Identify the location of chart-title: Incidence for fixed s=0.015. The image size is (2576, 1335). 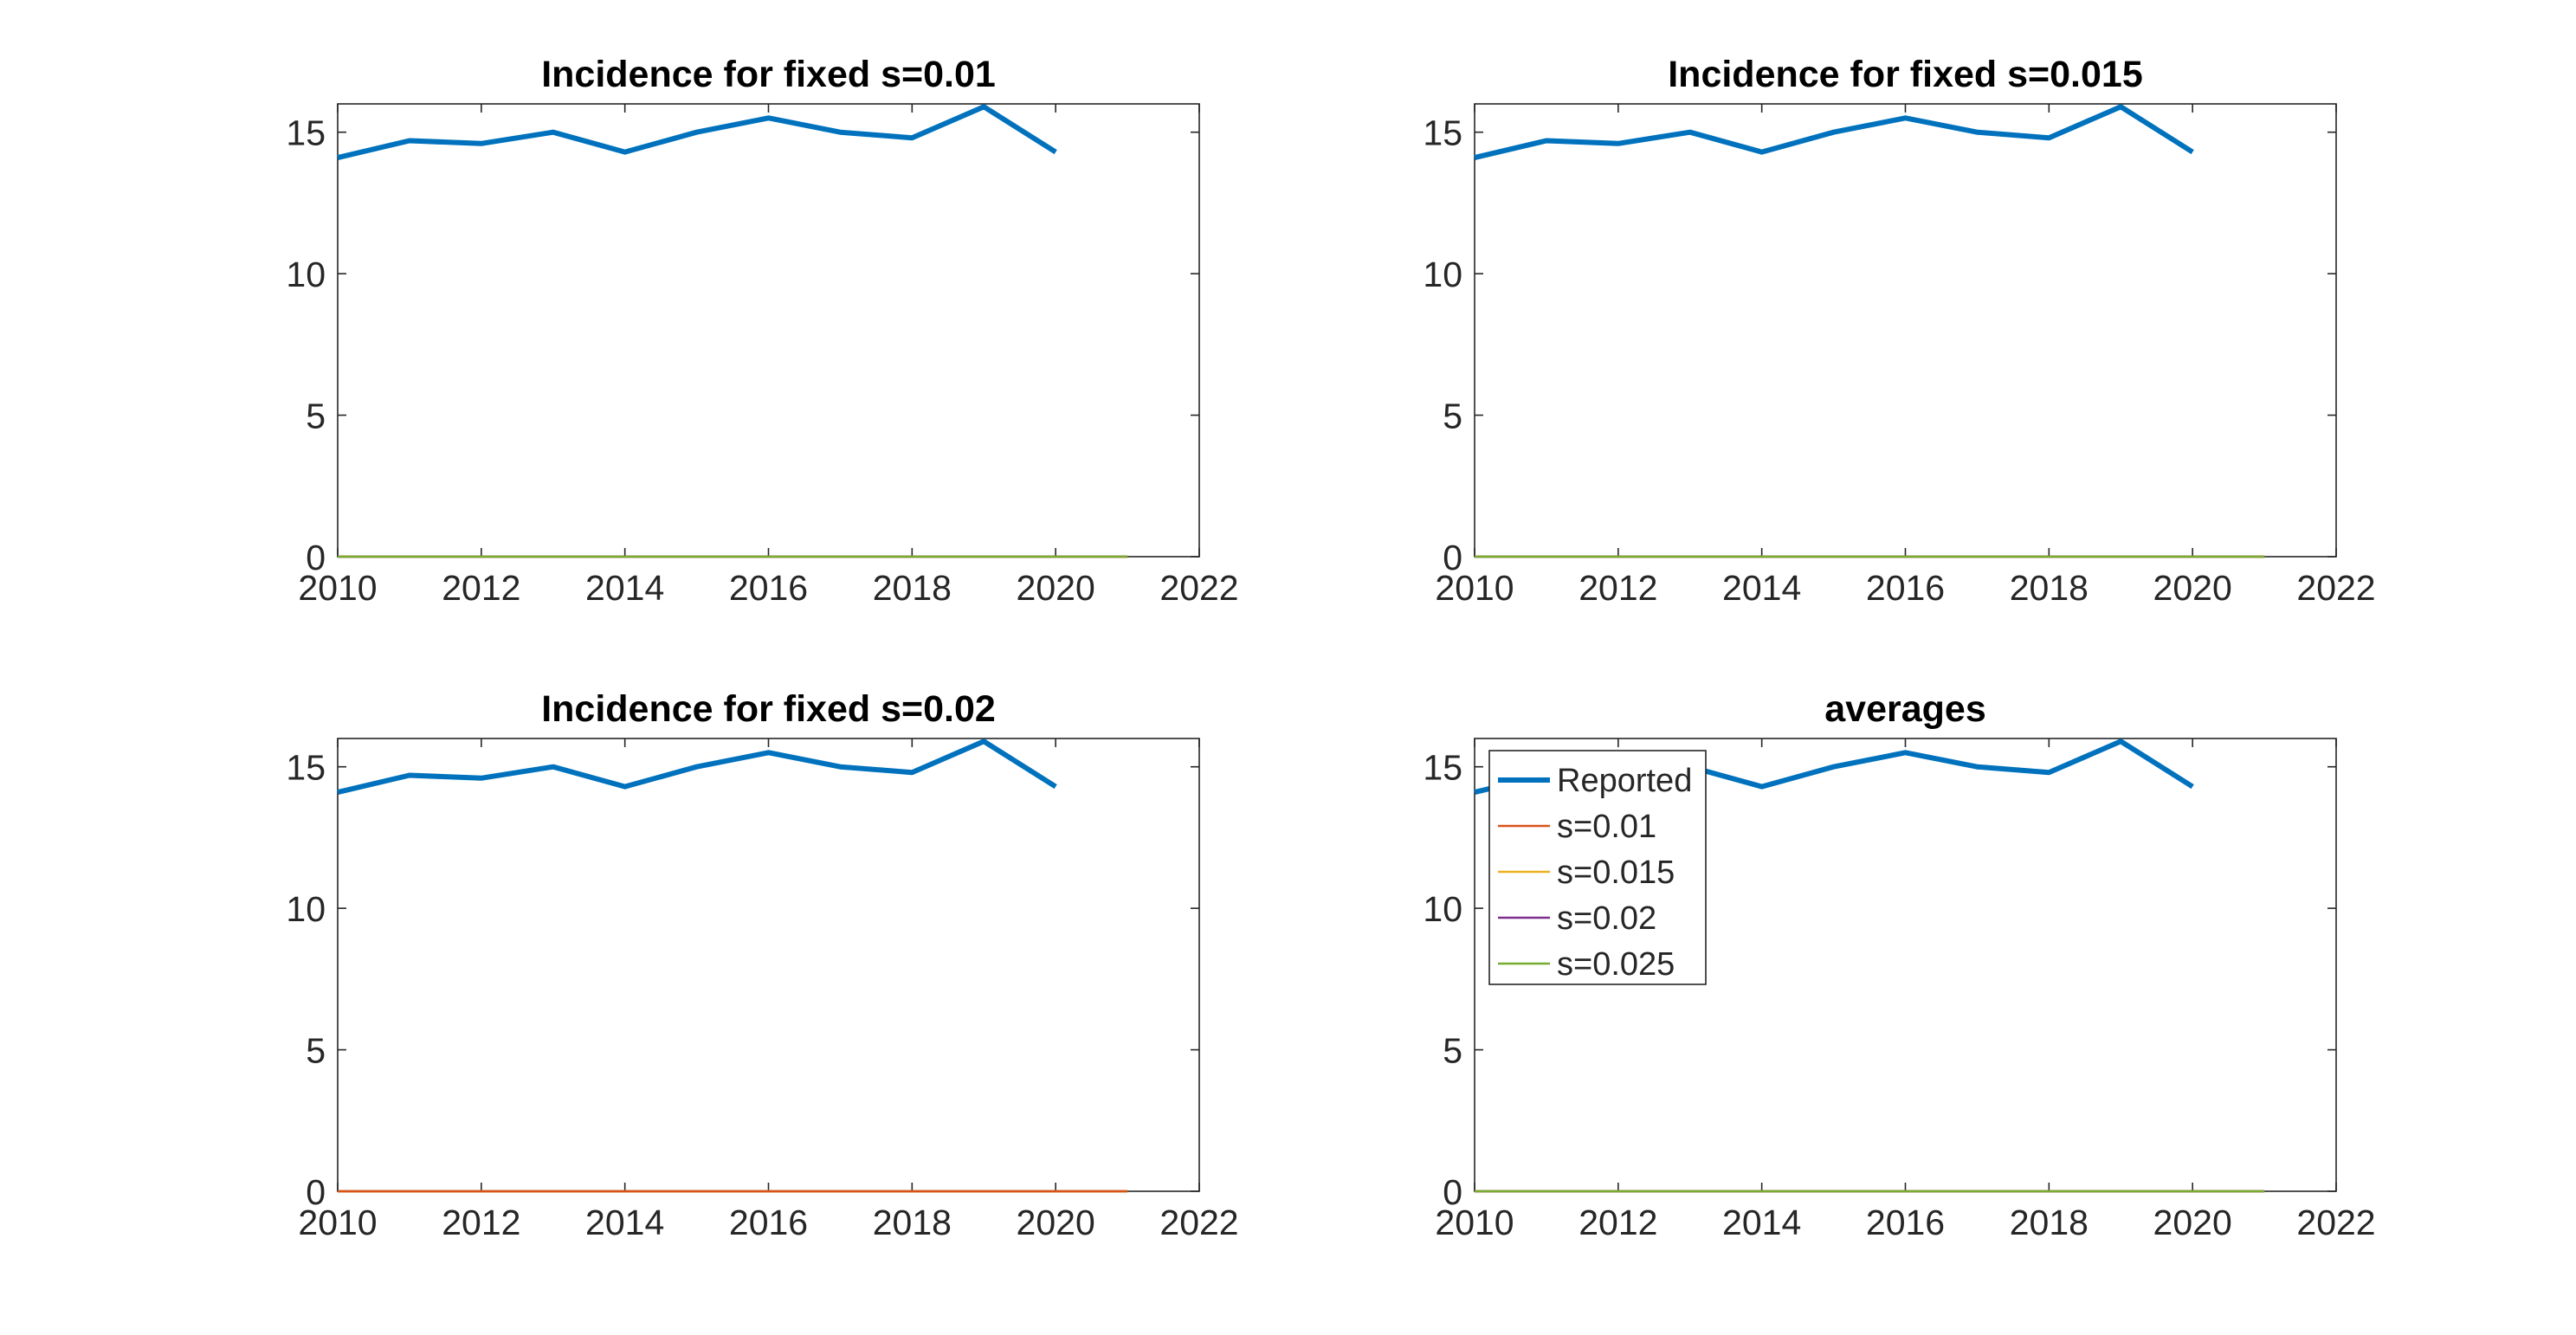
(1906, 75).